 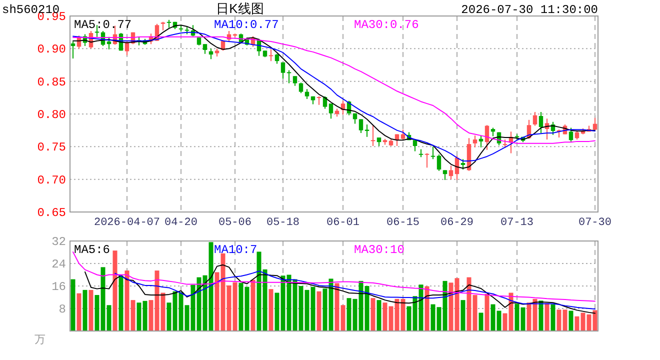 What do you see at coordinates (127, 223) in the screenshot?
I see `x-tick-label: 2026-04-07` at bounding box center [127, 223].